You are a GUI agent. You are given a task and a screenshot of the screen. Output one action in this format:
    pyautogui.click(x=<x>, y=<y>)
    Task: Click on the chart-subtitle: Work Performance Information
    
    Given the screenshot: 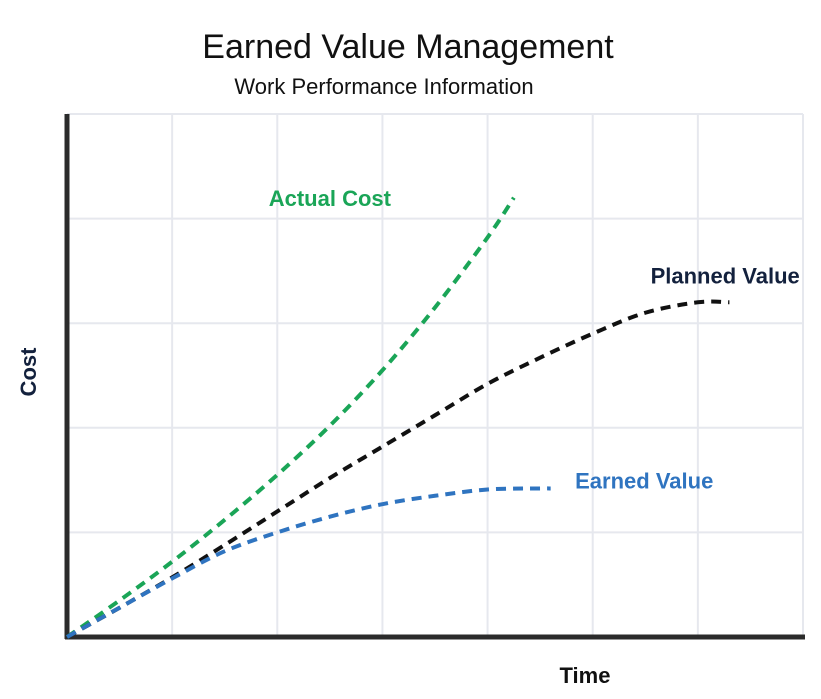 What is the action you would take?
    pyautogui.click(x=383, y=86)
    